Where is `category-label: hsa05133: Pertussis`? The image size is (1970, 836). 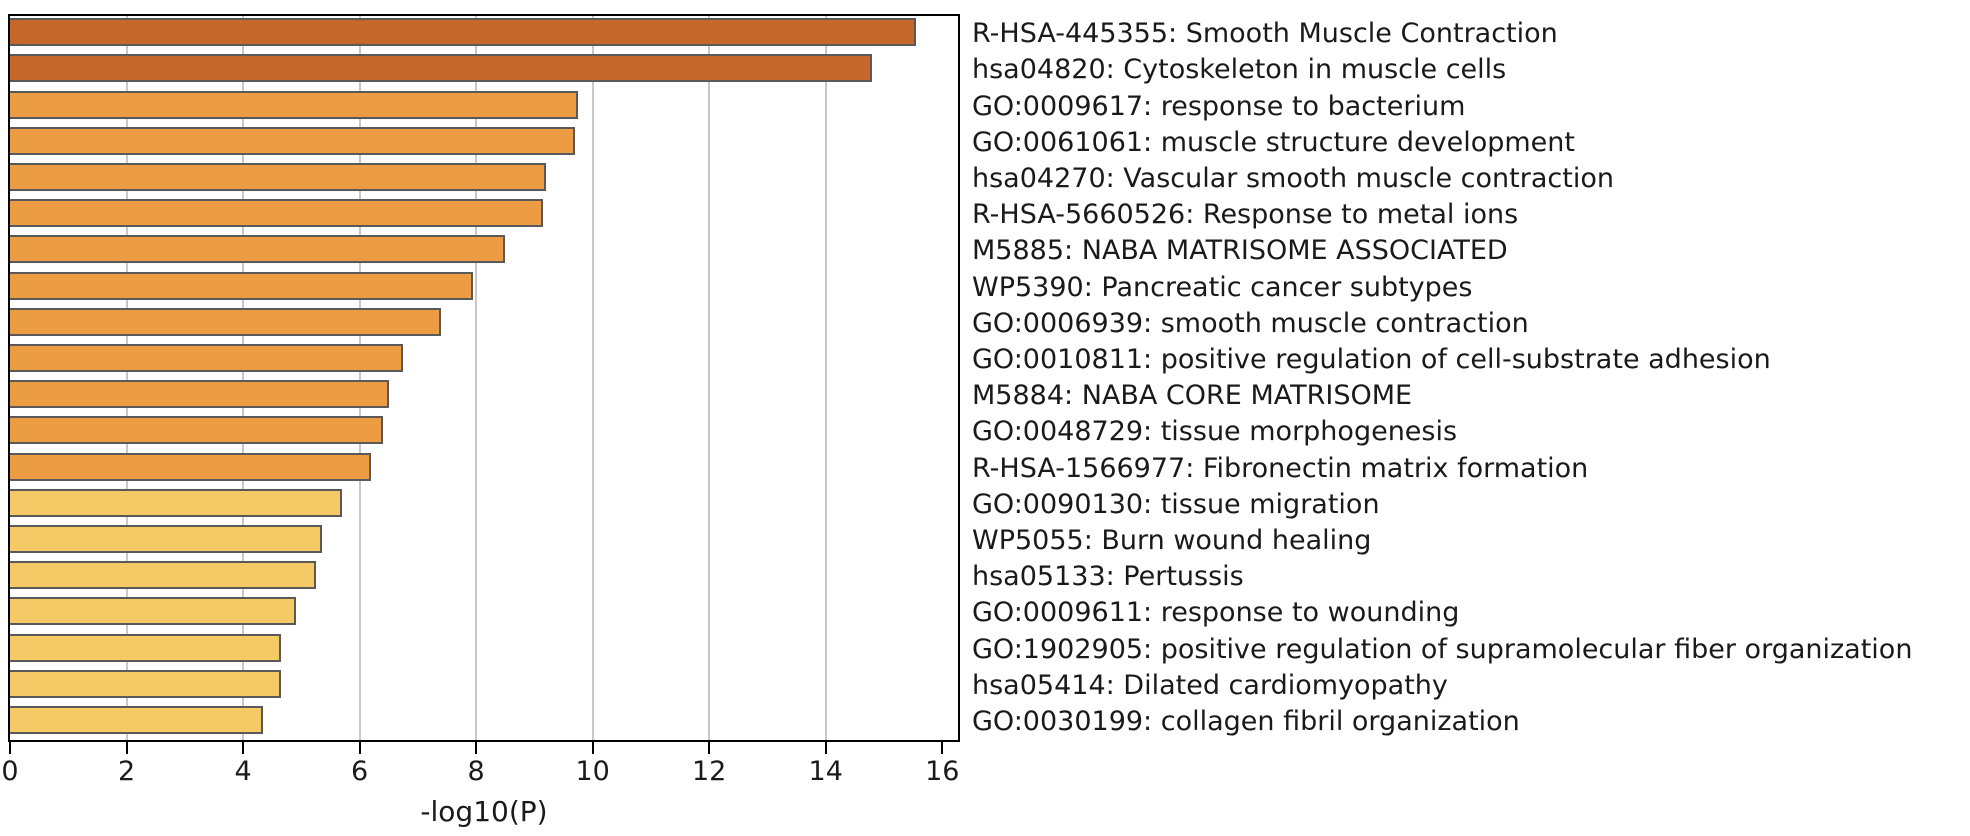
category-label: hsa05133: Pertussis is located at coordinates (1108, 577).